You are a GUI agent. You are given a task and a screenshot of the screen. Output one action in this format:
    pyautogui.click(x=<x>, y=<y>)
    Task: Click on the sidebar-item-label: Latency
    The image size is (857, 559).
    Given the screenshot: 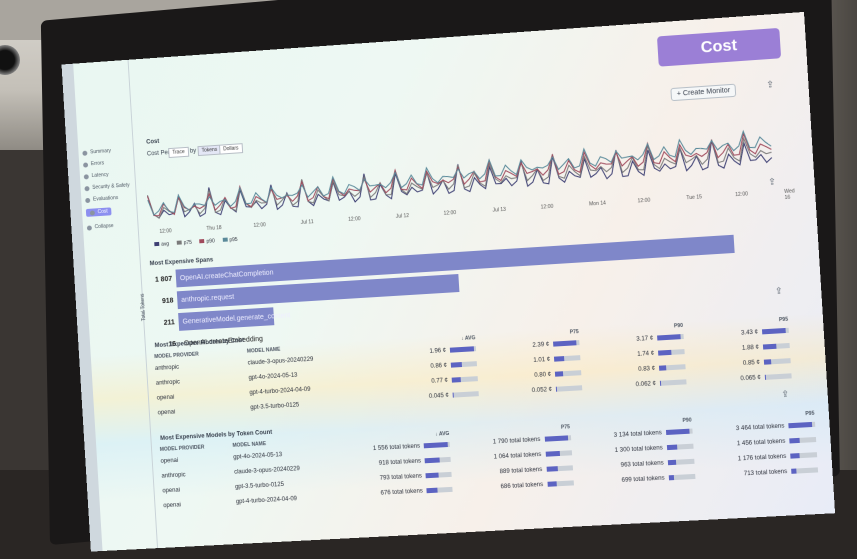 What is the action you would take?
    pyautogui.click(x=99, y=175)
    